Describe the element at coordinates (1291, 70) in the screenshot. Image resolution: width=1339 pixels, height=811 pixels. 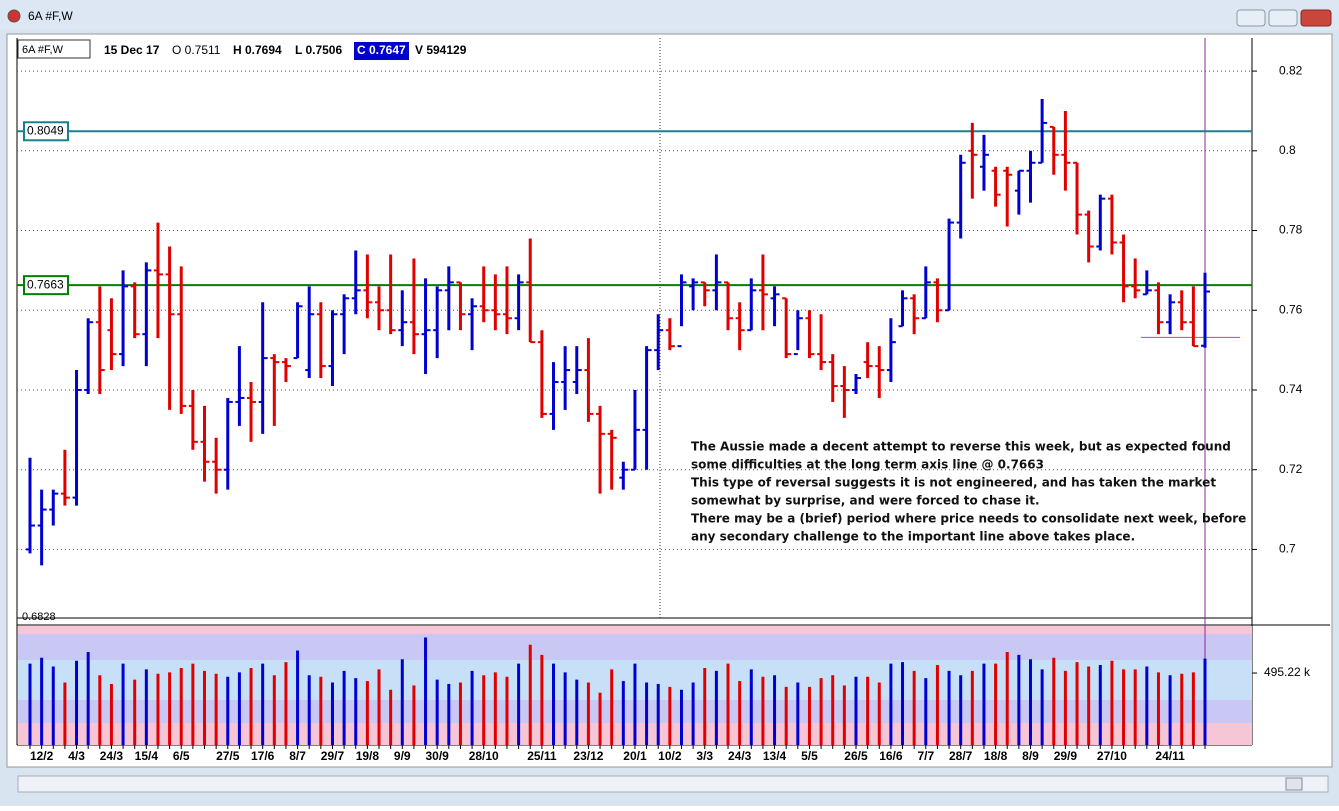
I see `y-tick-label: 0.82` at that location.